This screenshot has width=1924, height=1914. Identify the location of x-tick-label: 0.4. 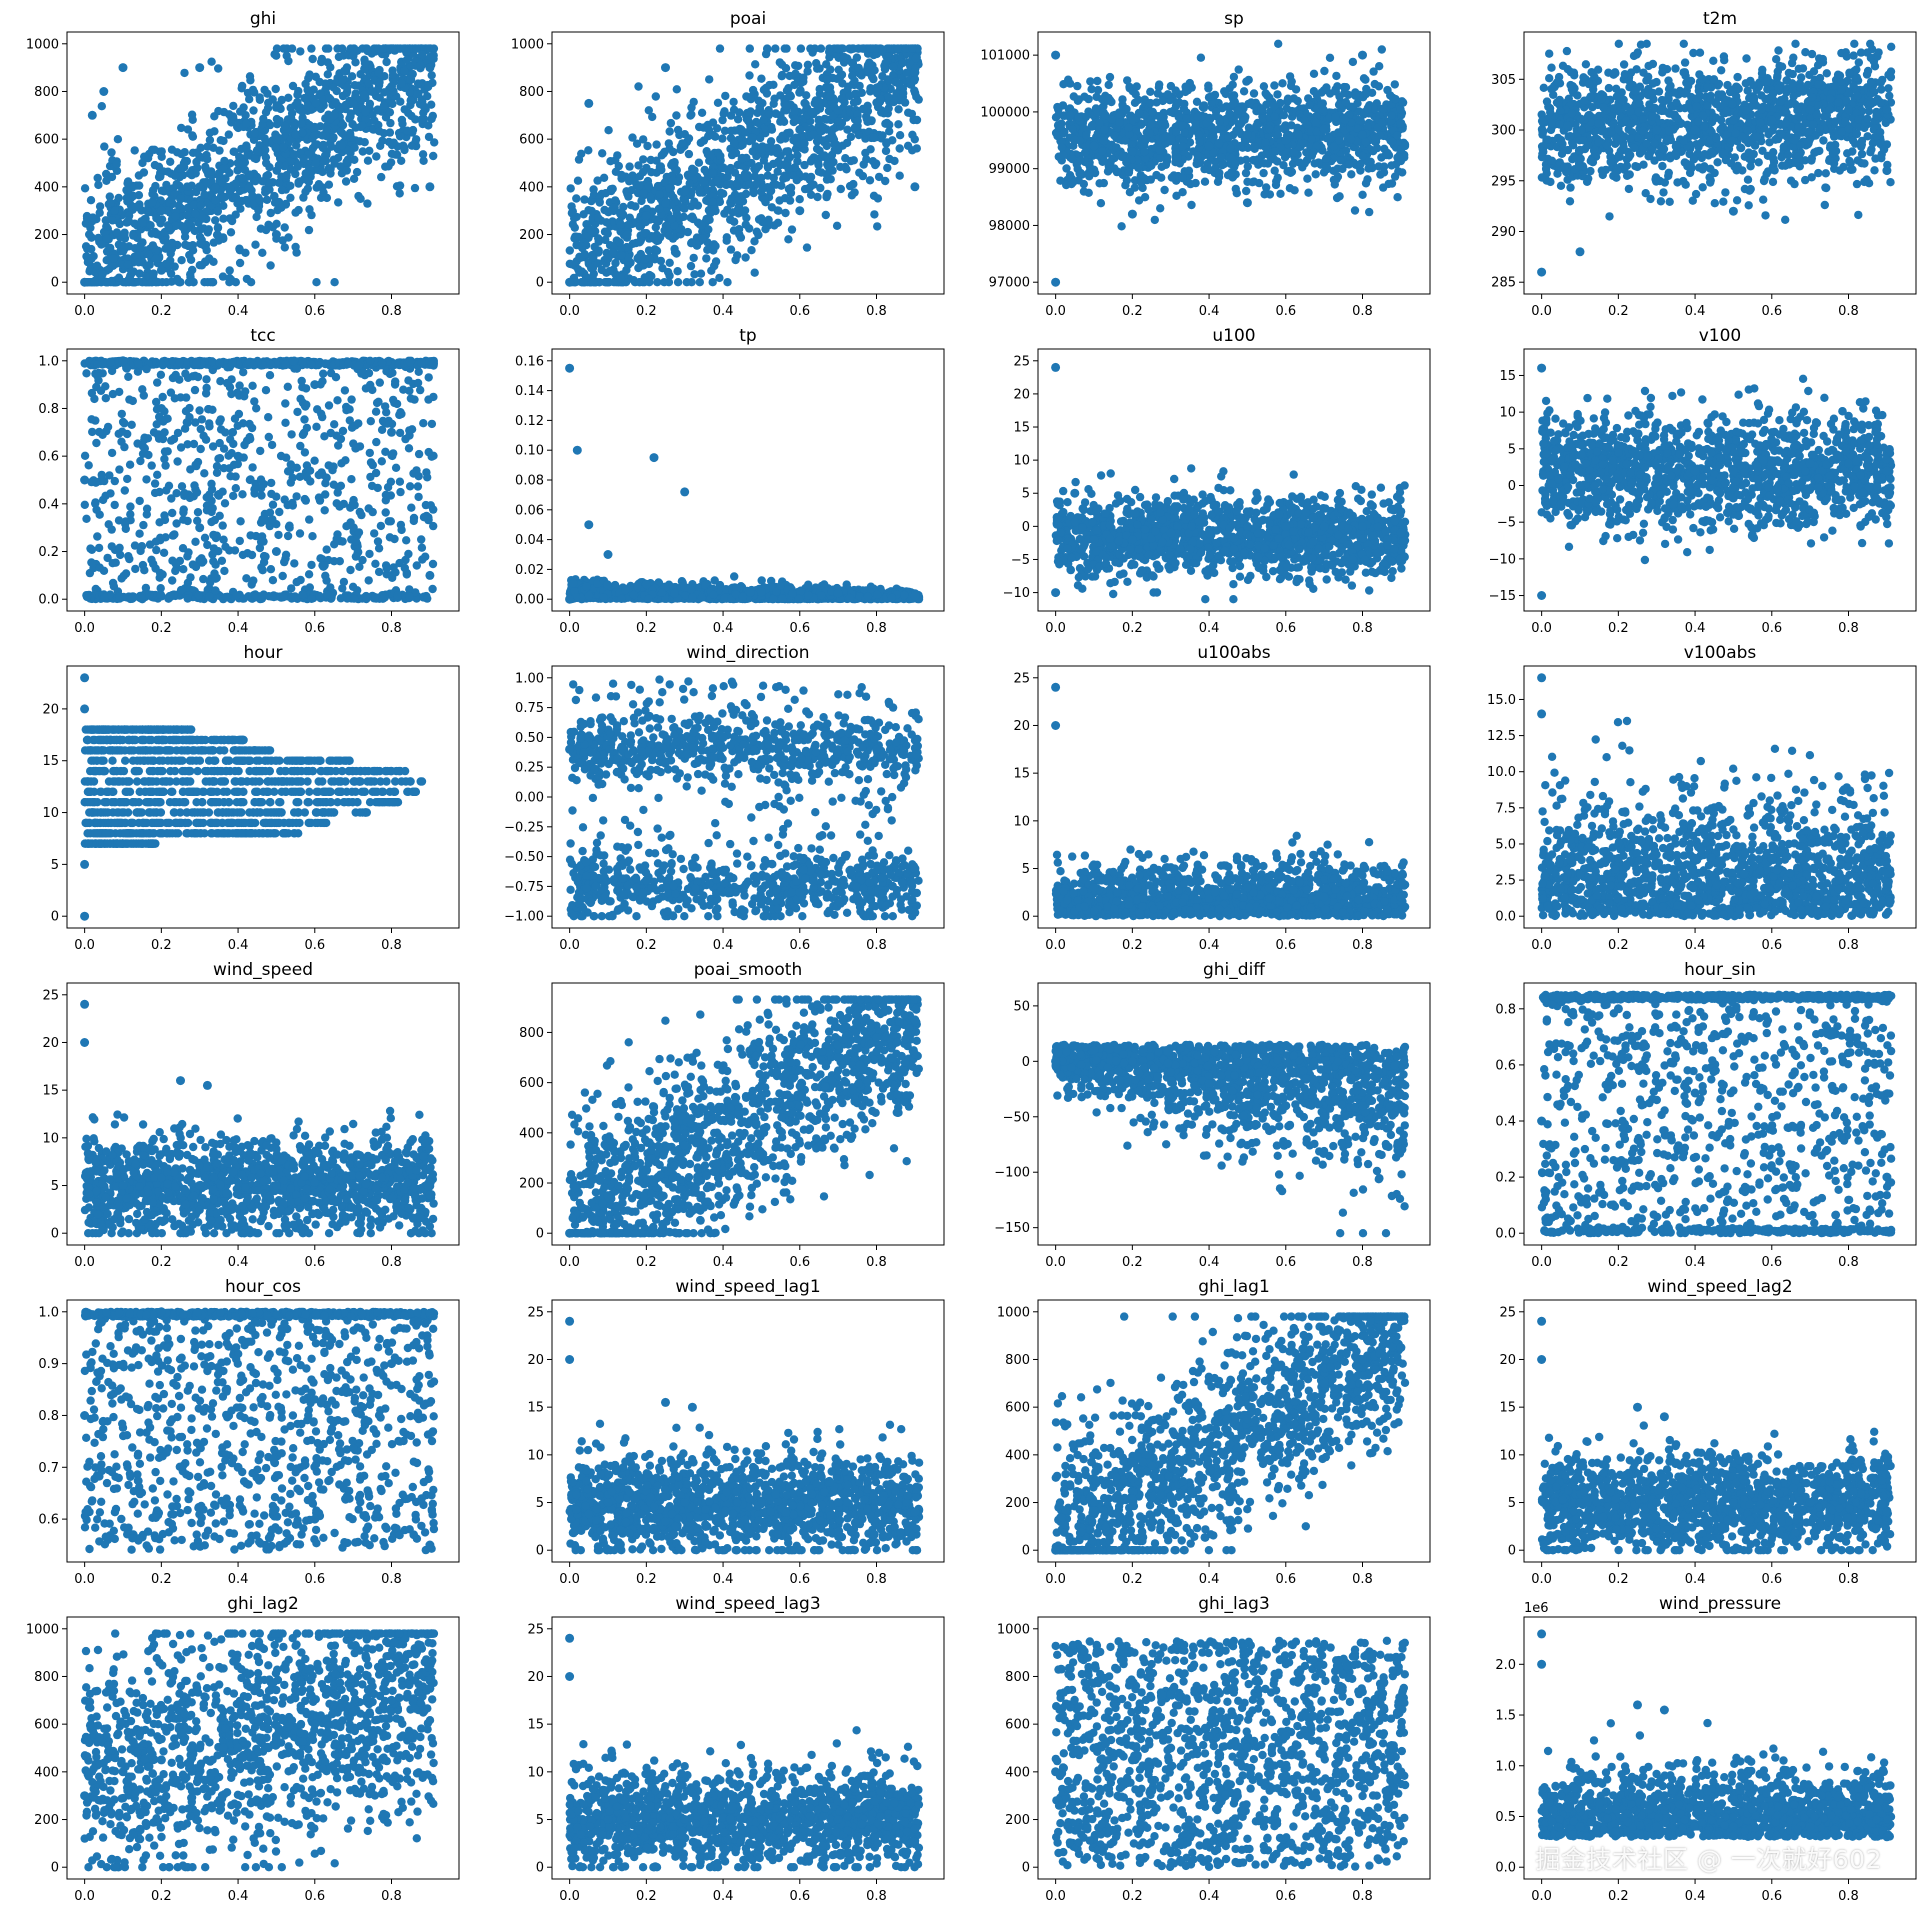
(723, 311).